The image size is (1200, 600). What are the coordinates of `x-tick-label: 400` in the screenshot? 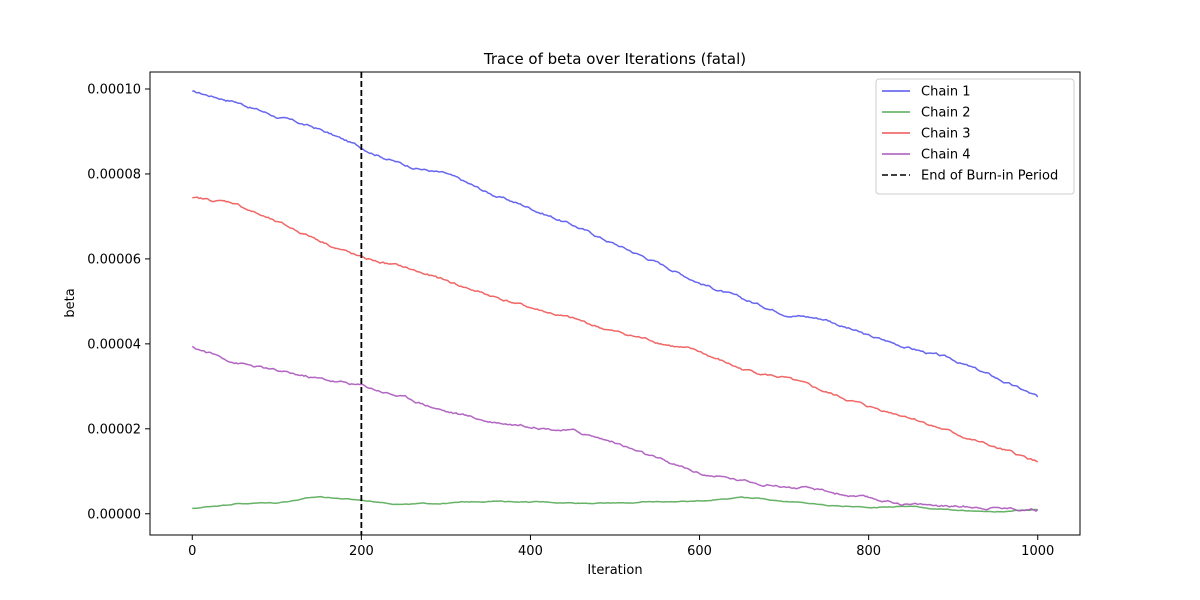 It's located at (530, 551).